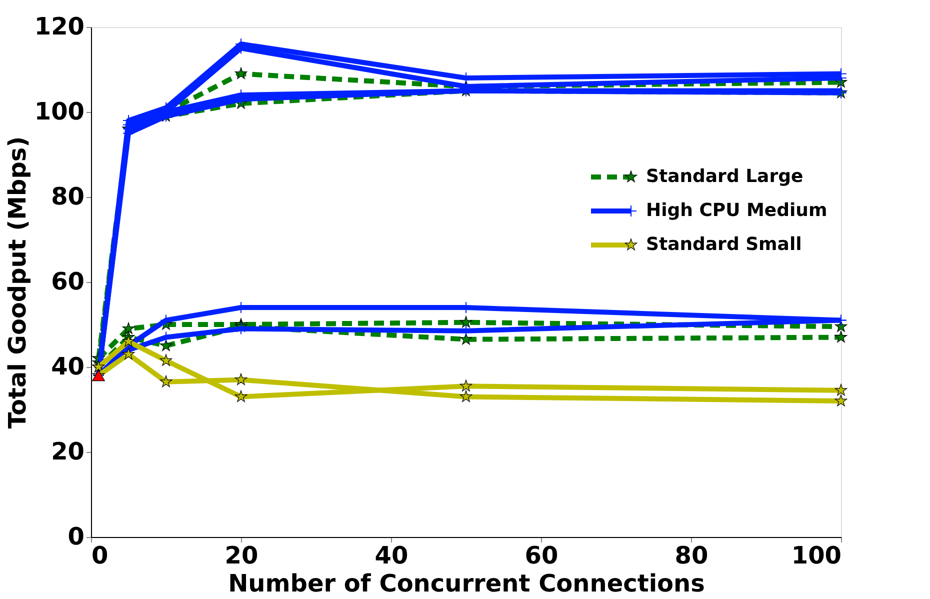  Describe the element at coordinates (737, 210) in the screenshot. I see `legend-label: High CPU Medium` at that location.